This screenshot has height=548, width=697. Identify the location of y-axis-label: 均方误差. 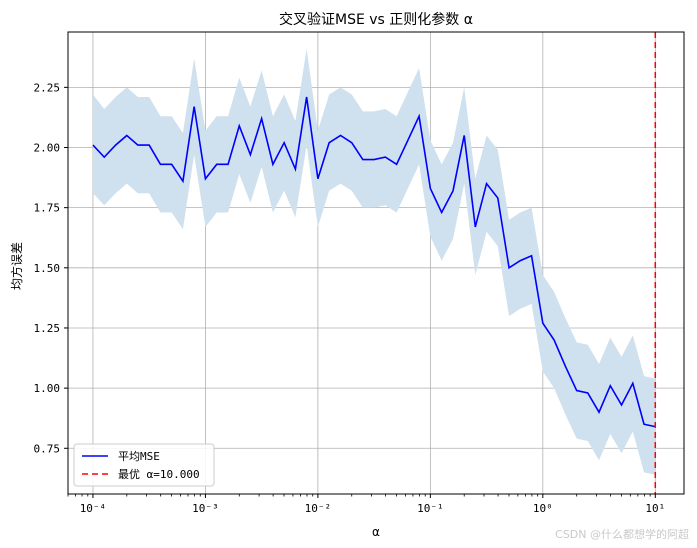
(16, 266).